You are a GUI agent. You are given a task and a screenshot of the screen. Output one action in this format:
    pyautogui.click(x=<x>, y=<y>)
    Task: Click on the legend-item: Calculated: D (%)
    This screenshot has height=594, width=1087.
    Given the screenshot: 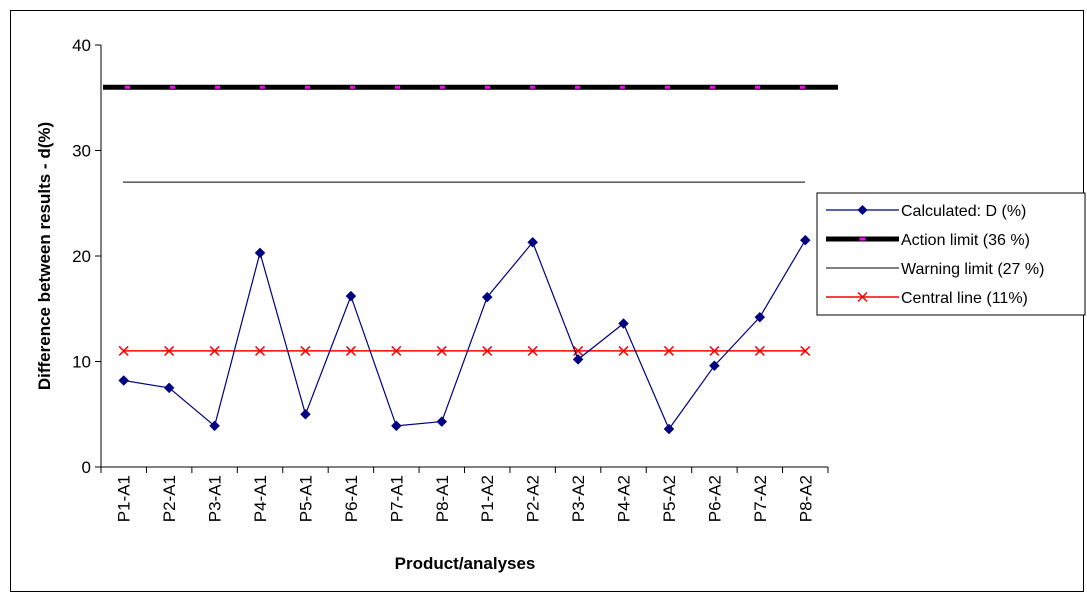 What is the action you would take?
    pyautogui.click(x=926, y=211)
    